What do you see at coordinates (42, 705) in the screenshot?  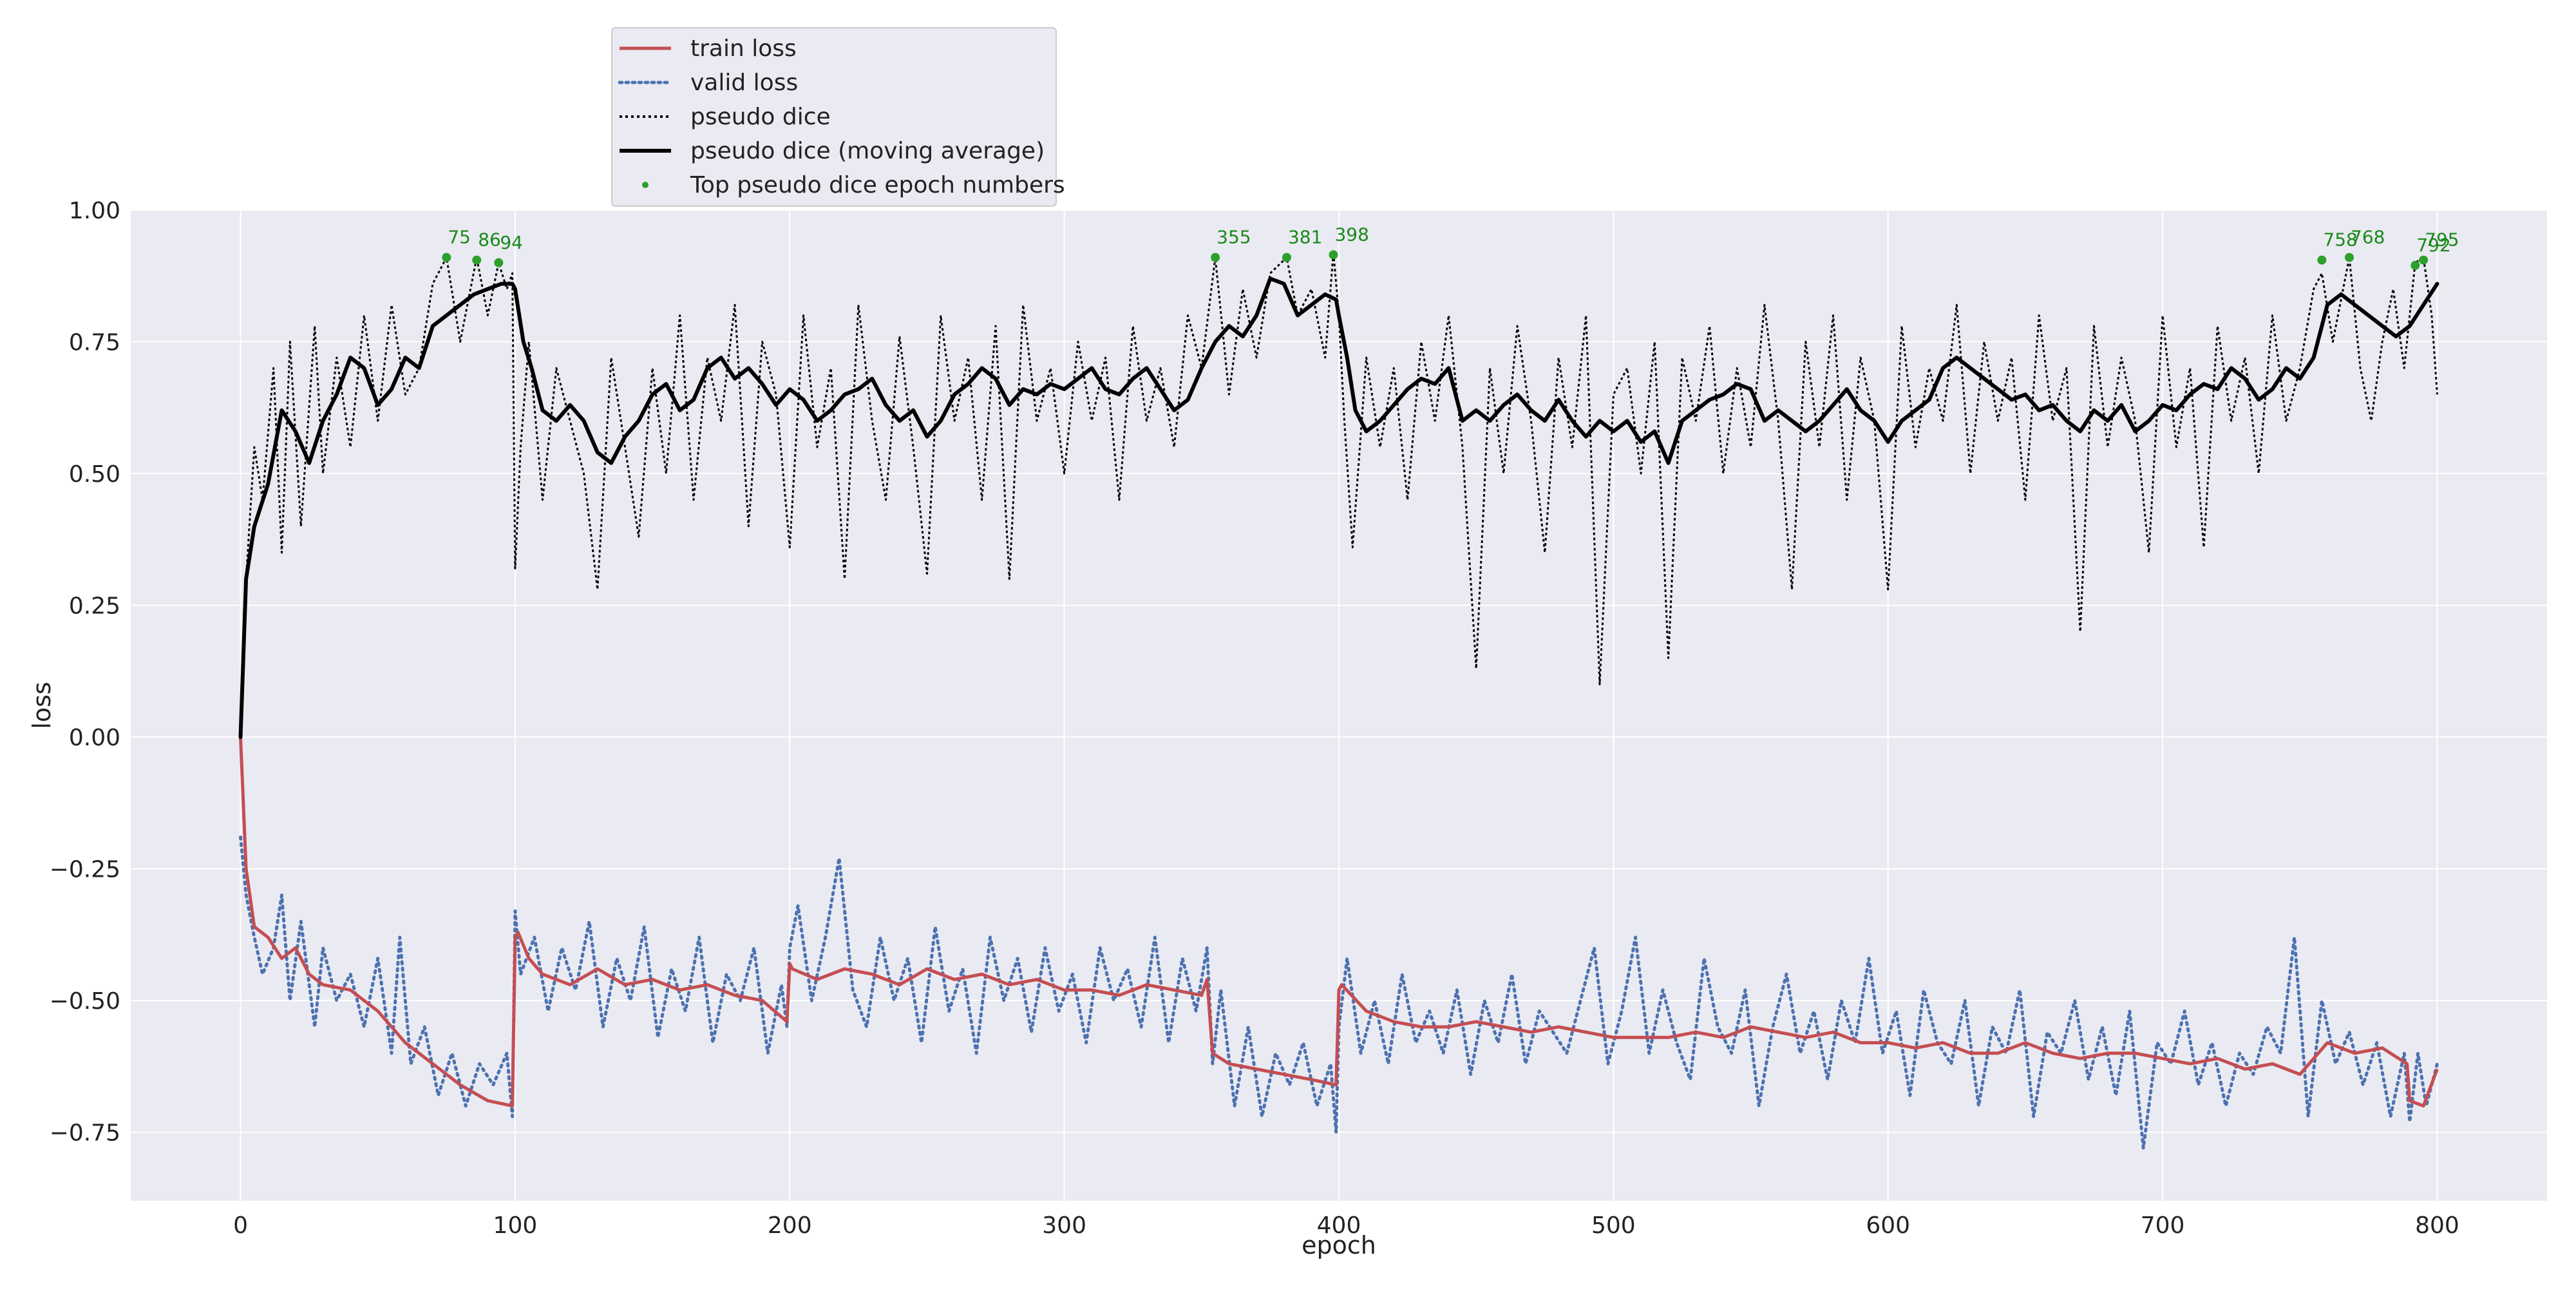 I see `y-axis-label: loss` at bounding box center [42, 705].